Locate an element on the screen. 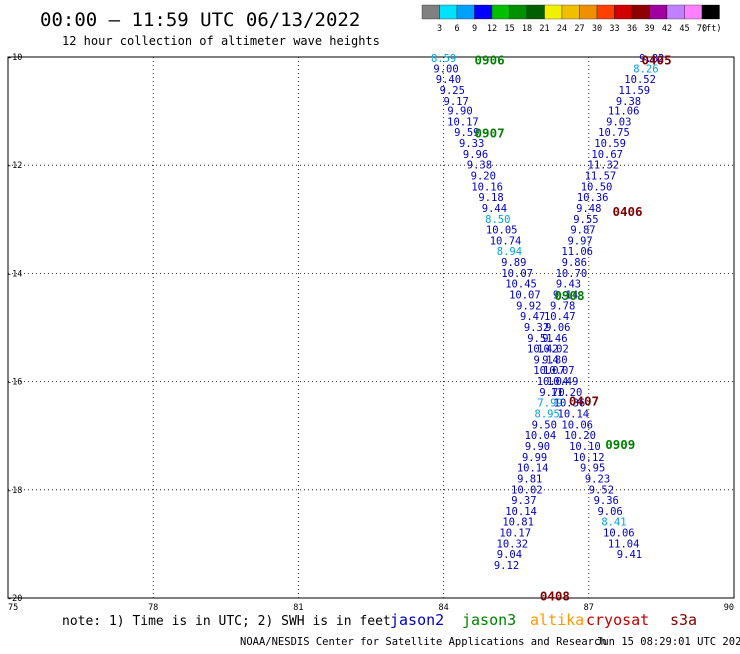  wave-height-point: 10.12 is located at coordinates (589, 458).